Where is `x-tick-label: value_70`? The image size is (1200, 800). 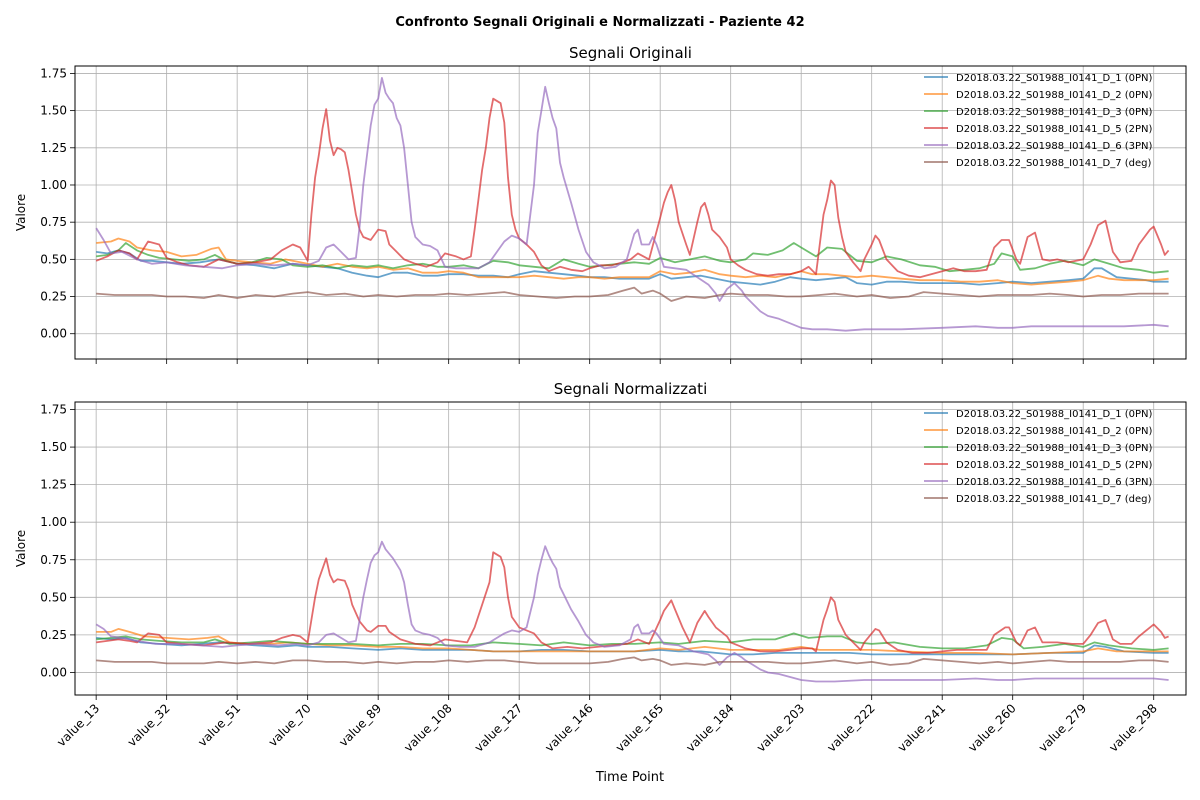
x-tick-label: value_70 is located at coordinates (290, 725).